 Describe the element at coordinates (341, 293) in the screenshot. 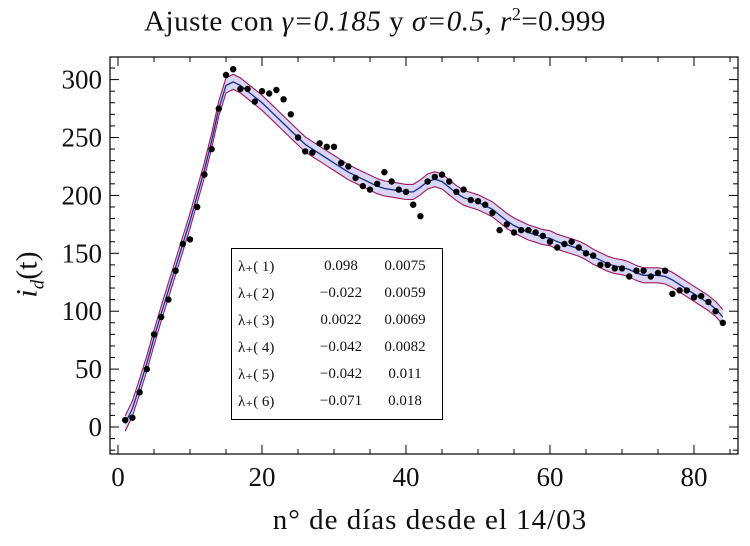

I see `parameter-value: −0.022` at that location.